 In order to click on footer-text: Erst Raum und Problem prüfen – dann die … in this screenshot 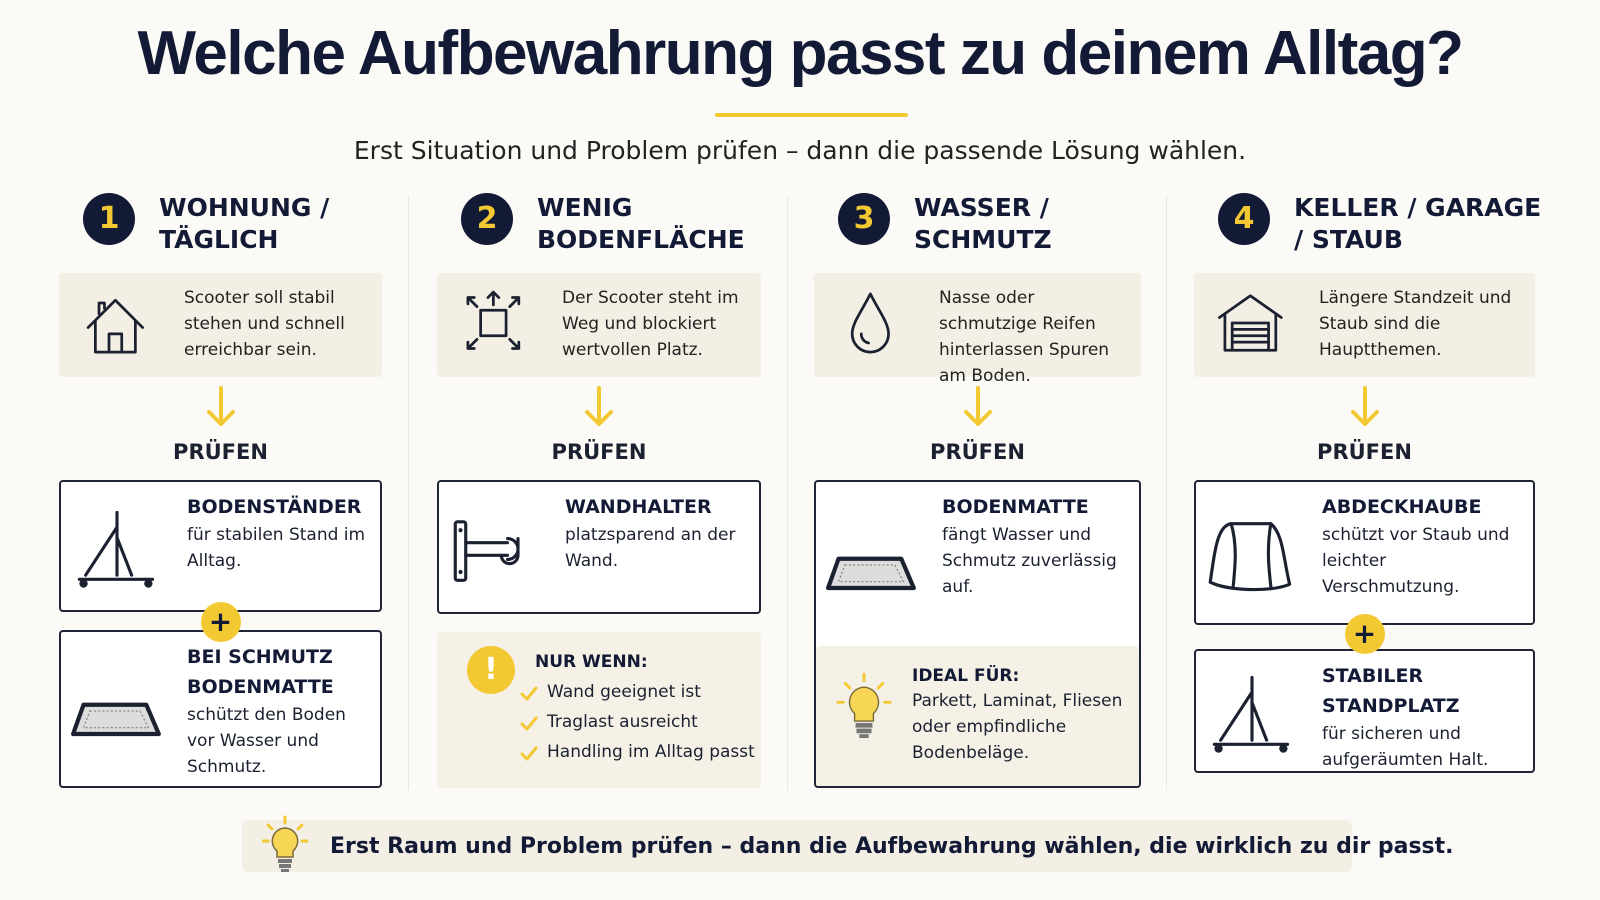, I will do `click(892, 846)`.